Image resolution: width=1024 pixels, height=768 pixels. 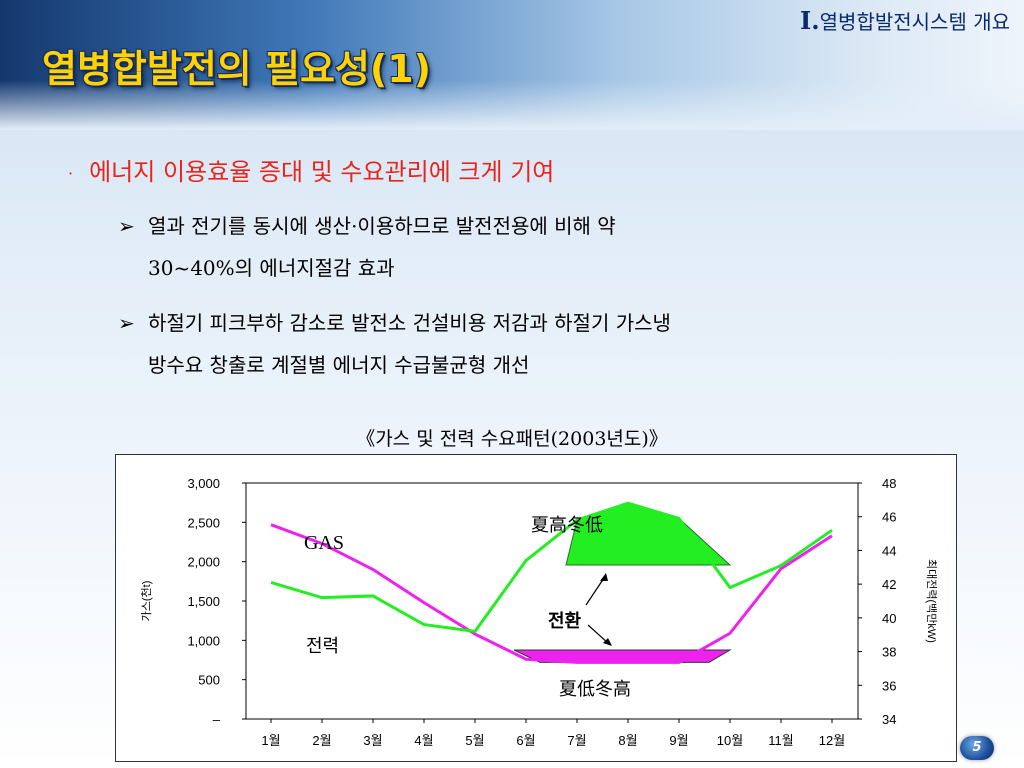 What do you see at coordinates (209, 680) in the screenshot?
I see `y-left-tick-label: 500` at bounding box center [209, 680].